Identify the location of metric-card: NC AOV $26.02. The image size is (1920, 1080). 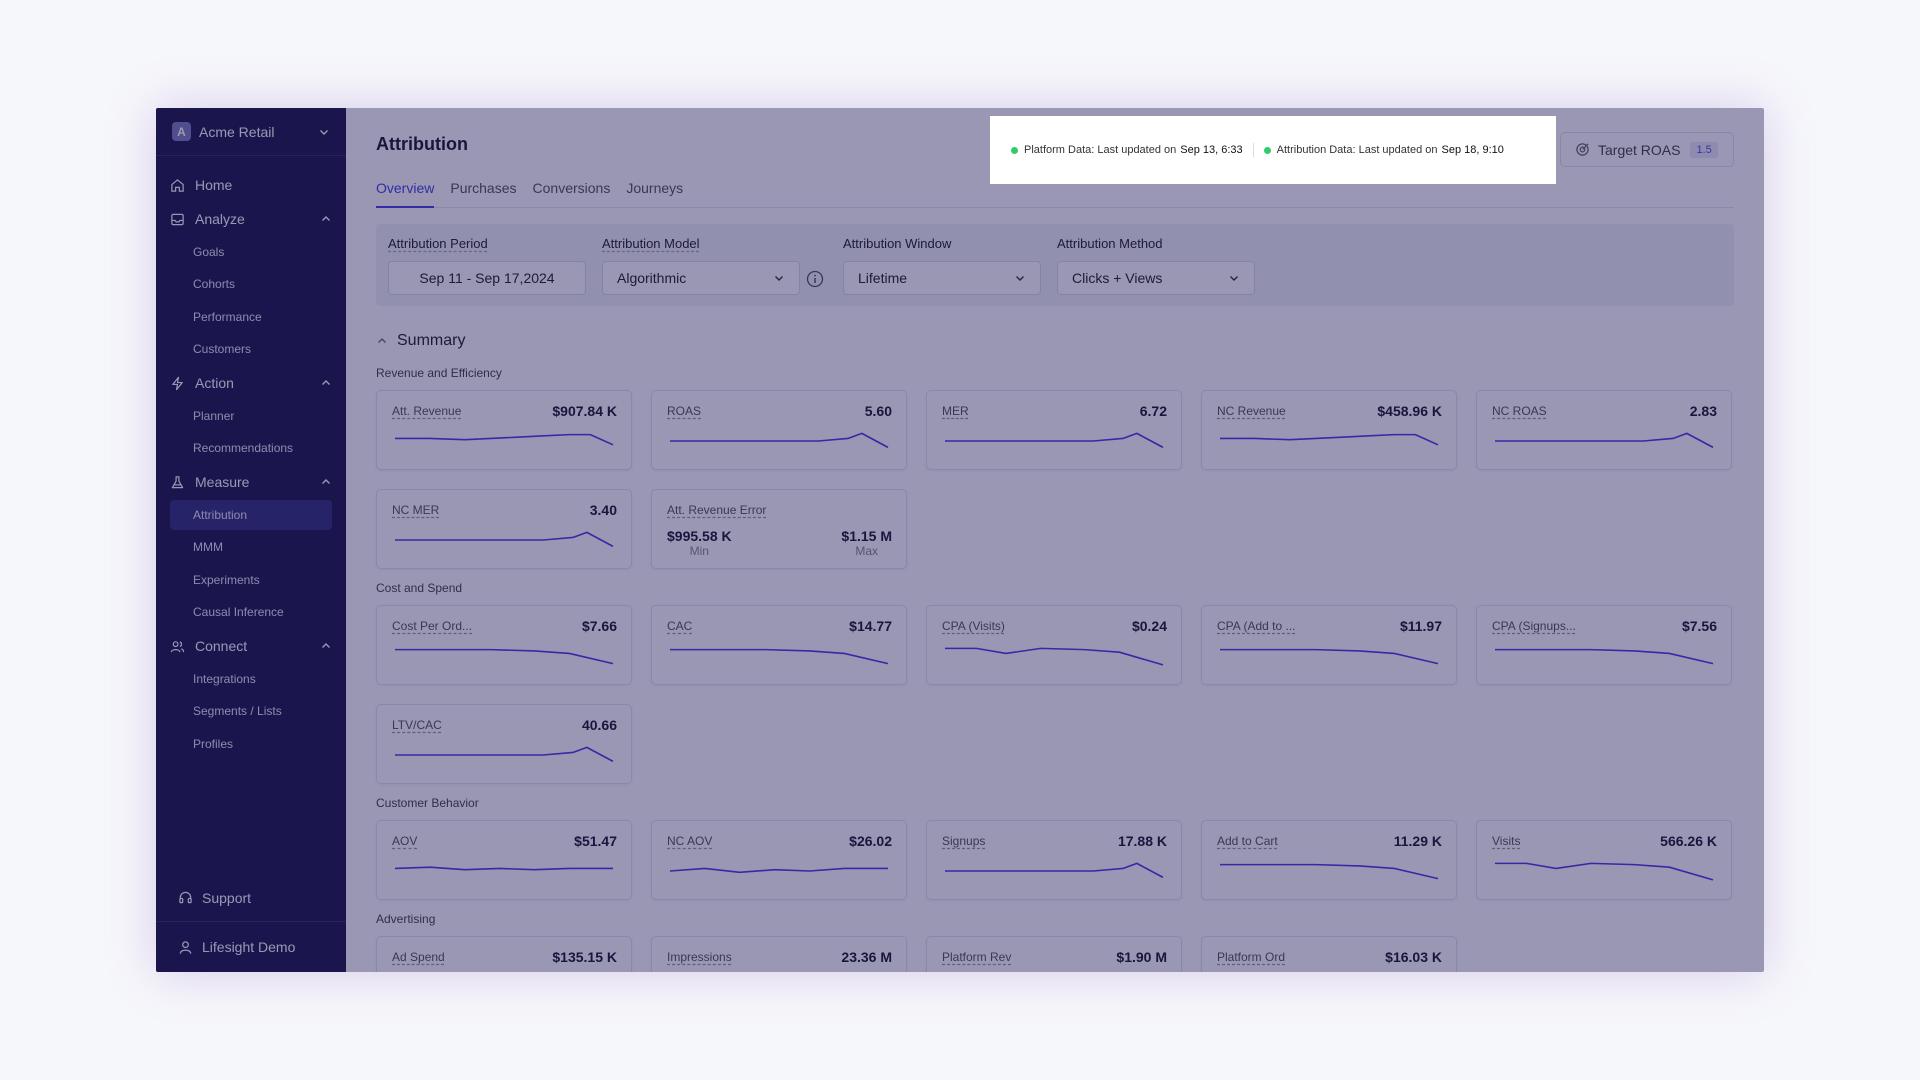
(779, 860).